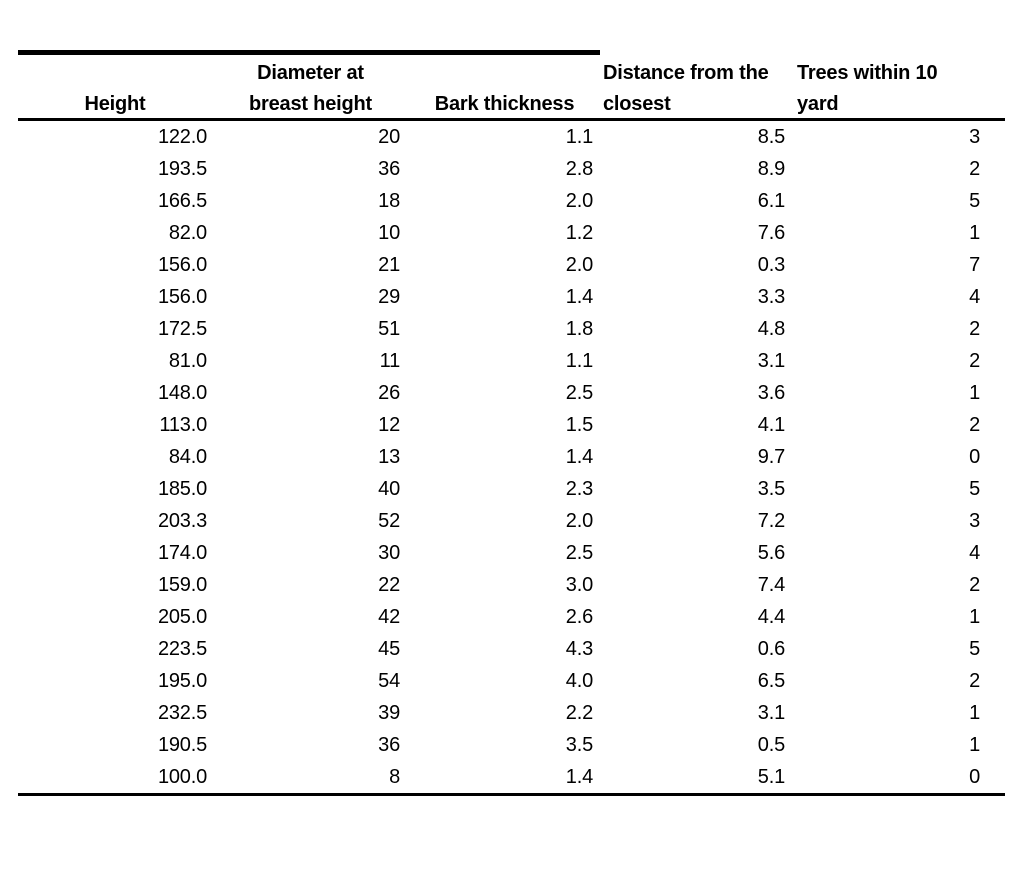 Image resolution: width=1024 pixels, height=892 pixels. What do you see at coordinates (504, 70) in the screenshot?
I see `header-cell-bark-spacer` at bounding box center [504, 70].